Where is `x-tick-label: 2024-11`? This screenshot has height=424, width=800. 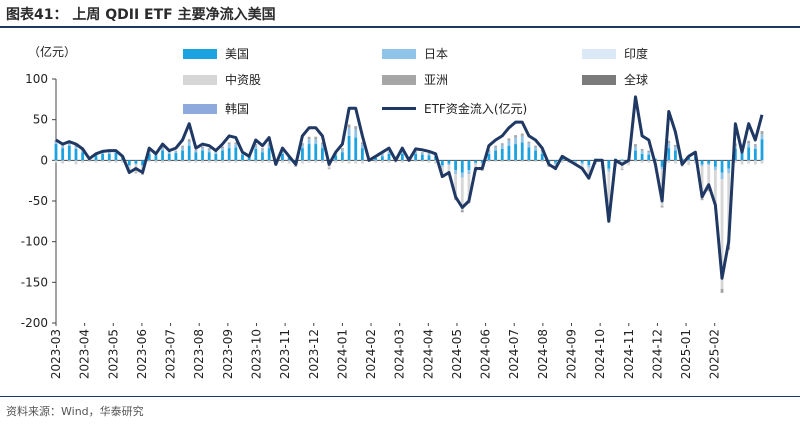 x-tick-label: 2024-11 is located at coordinates (629, 354).